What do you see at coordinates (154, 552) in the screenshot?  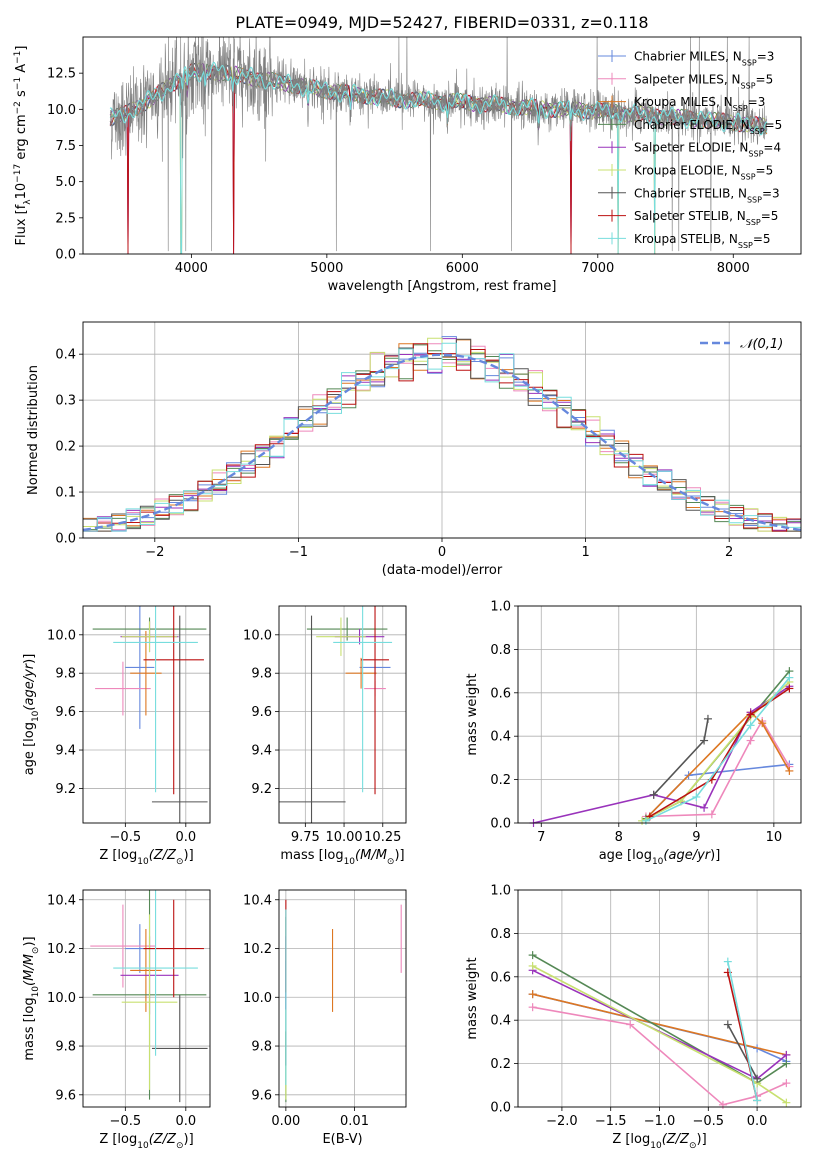 I see `x-tick-label: −2` at bounding box center [154, 552].